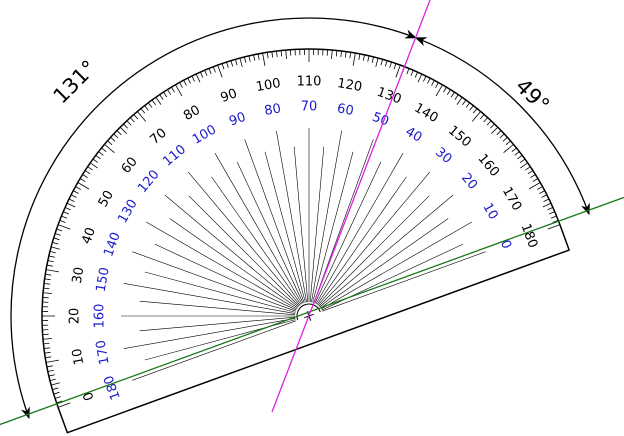  I want to click on outer-scale-label: 50, so click(106, 199).